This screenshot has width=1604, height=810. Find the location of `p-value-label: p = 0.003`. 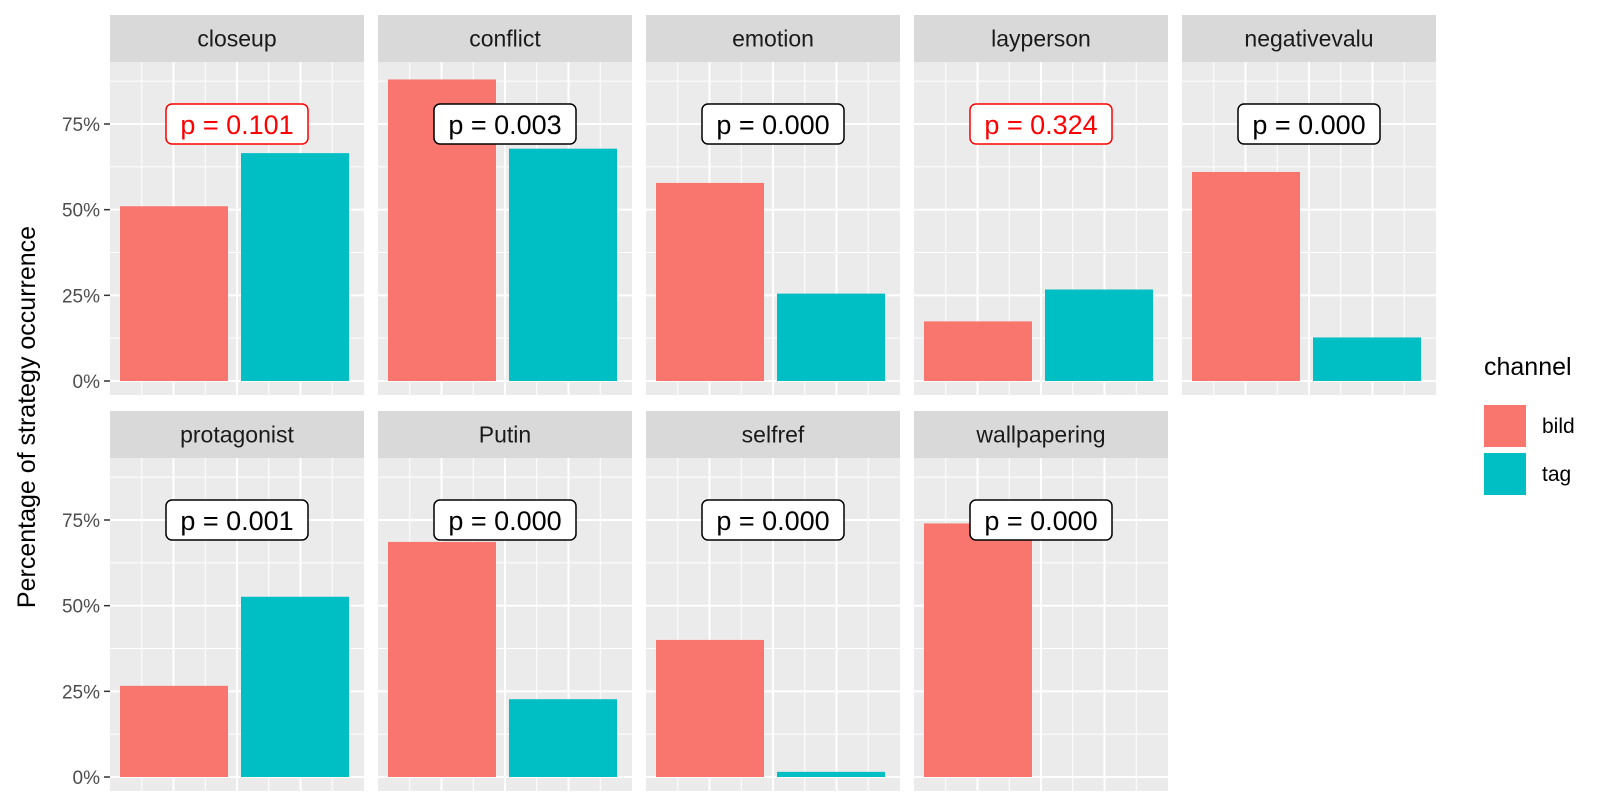

p-value-label: p = 0.003 is located at coordinates (504, 125).